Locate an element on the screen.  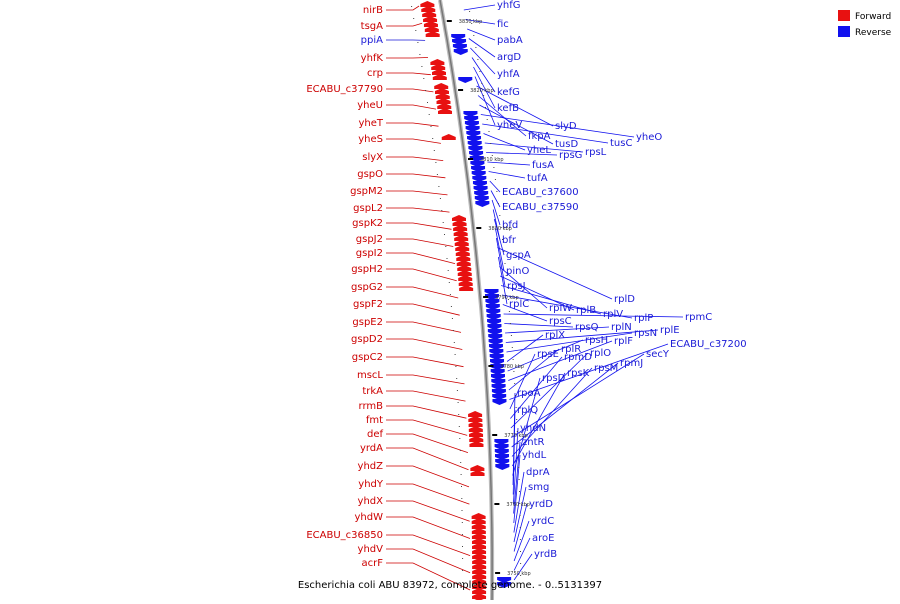
scale-tick-label: 3790 kbp is located at coordinates (507, 298).